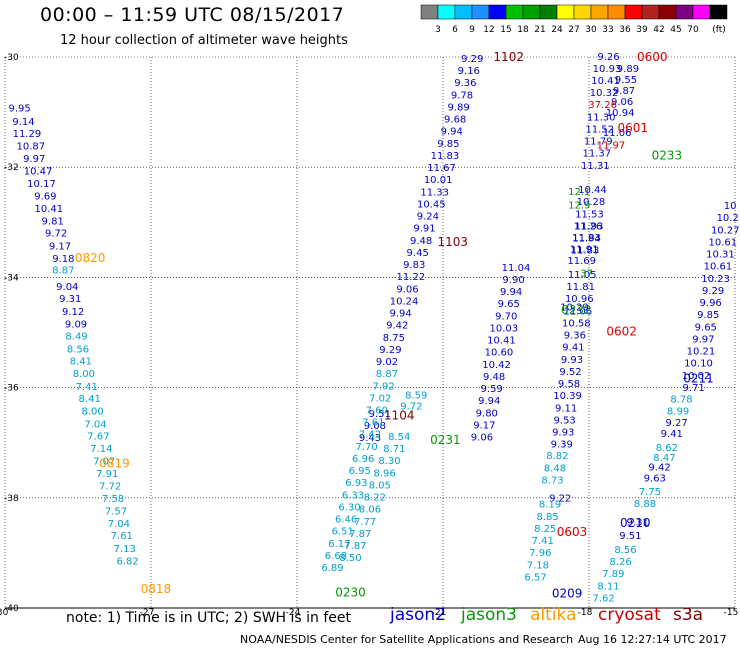 The image size is (740, 650). I want to click on data-label: 9.42, so click(659, 467).